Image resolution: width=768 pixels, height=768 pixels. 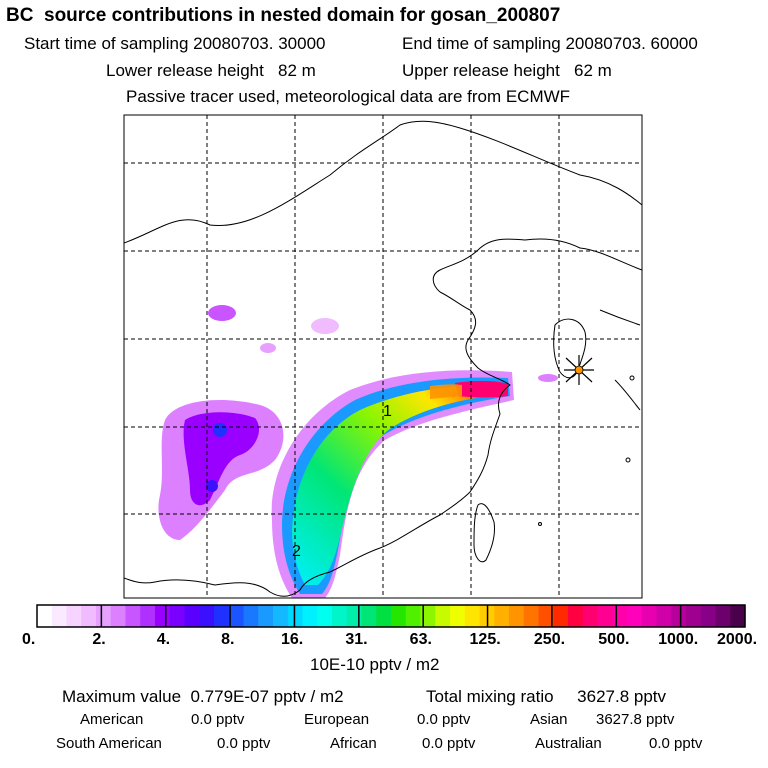 What do you see at coordinates (579, 370) in the screenshot?
I see `receptor-star-icon` at bounding box center [579, 370].